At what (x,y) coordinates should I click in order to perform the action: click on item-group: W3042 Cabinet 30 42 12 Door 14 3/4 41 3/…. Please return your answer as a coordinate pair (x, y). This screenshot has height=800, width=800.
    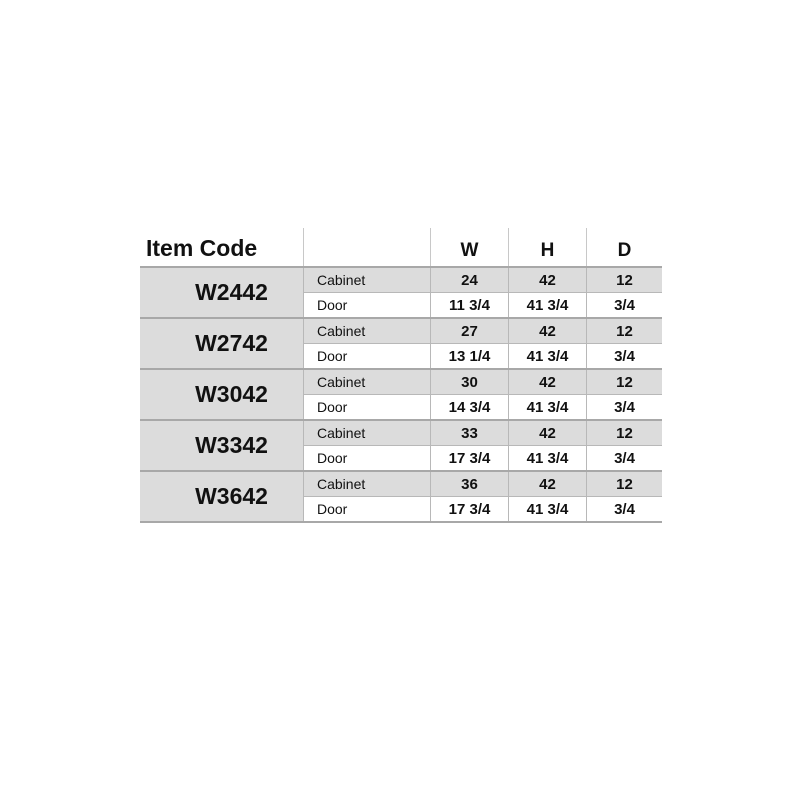
    Looking at the image, I should click on (401, 393).